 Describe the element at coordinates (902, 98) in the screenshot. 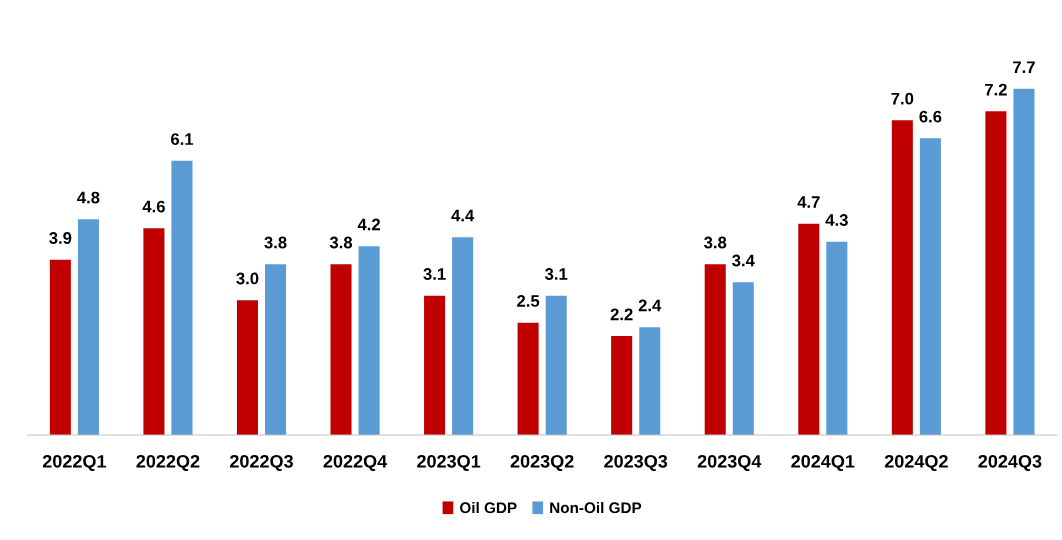

I see `data-label: 7.0` at that location.